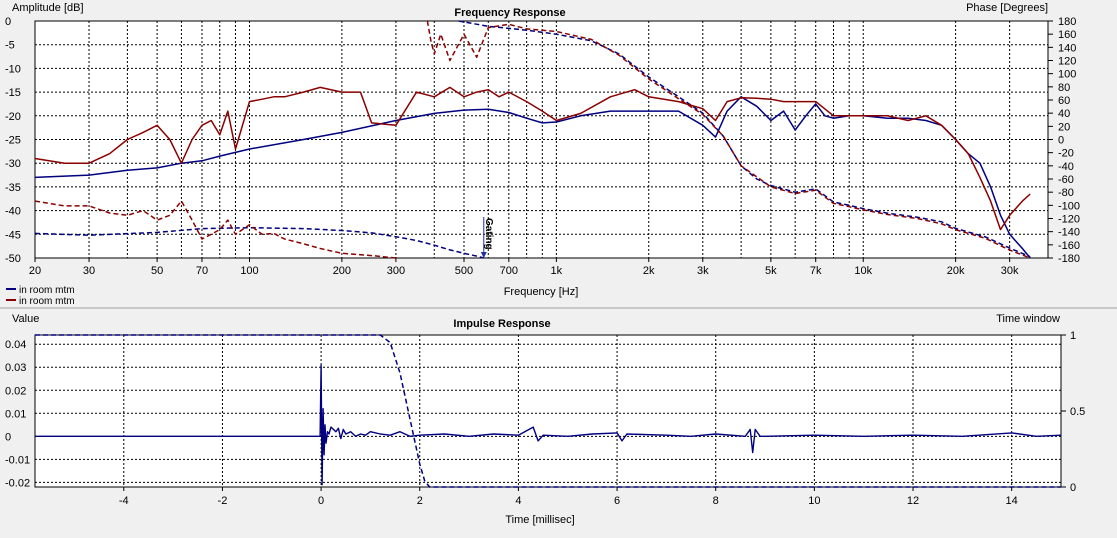  Describe the element at coordinates (1067, 48) in the screenshot. I see `freq-y2-tick-label: 140` at that location.